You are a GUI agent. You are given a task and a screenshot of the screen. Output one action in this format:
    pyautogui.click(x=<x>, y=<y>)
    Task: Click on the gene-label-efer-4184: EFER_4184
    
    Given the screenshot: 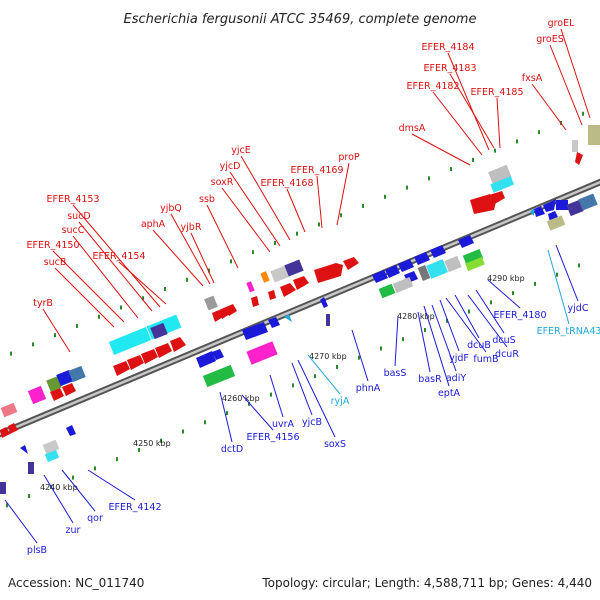 What is the action you would take?
    pyautogui.click(x=448, y=47)
    